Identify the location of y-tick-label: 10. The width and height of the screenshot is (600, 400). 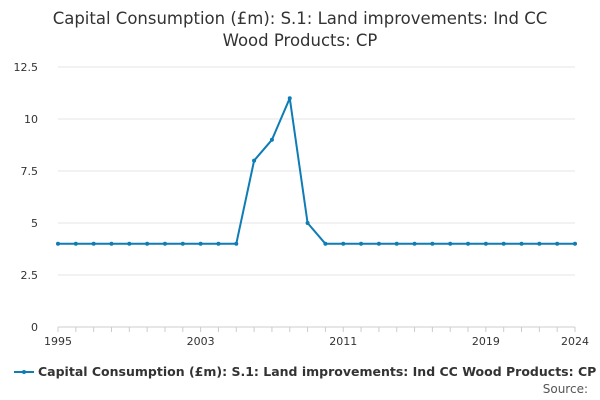
(31, 119).